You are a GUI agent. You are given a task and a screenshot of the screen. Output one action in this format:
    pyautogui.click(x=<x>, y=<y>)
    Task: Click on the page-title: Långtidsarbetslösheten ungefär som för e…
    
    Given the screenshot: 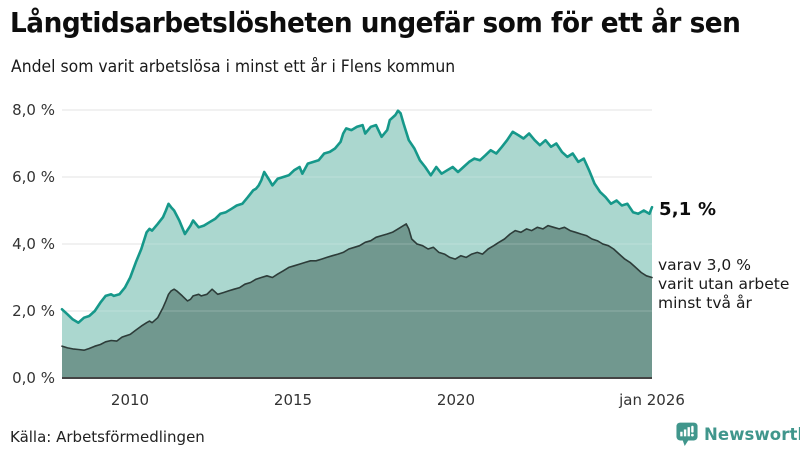 What is the action you would take?
    pyautogui.click(x=375, y=22)
    